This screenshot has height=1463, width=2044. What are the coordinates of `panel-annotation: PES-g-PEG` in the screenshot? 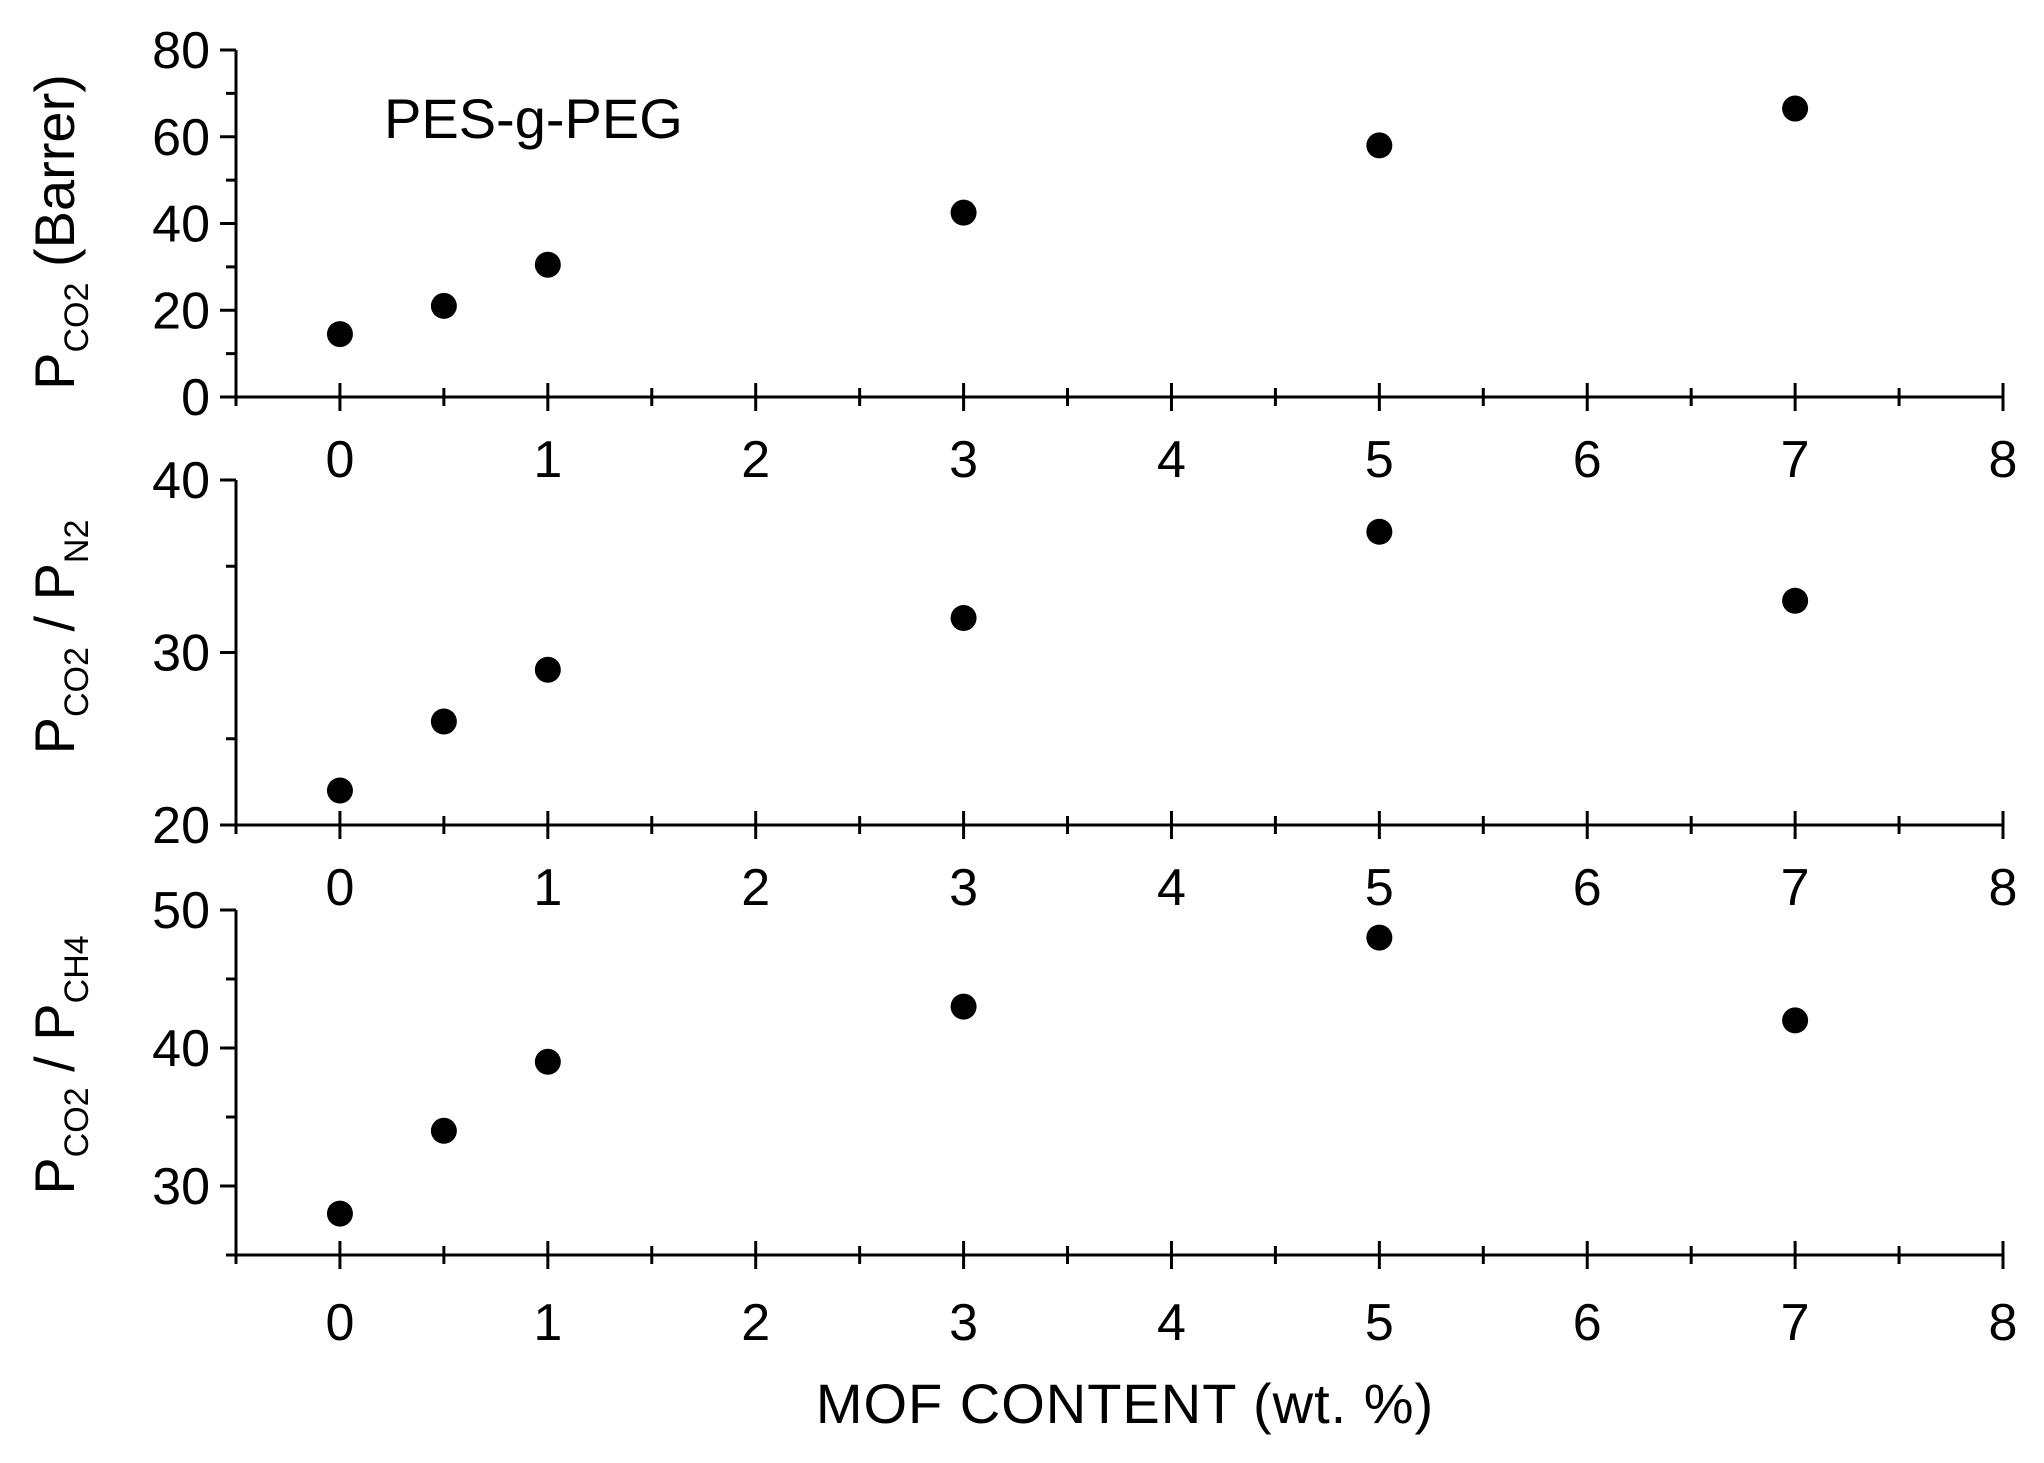 It's located at (533, 118).